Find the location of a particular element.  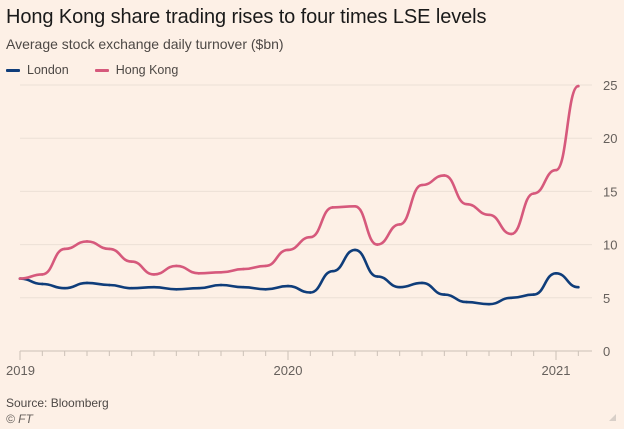

legend-item-hong-kong: Hong Kong is located at coordinates (136, 70).